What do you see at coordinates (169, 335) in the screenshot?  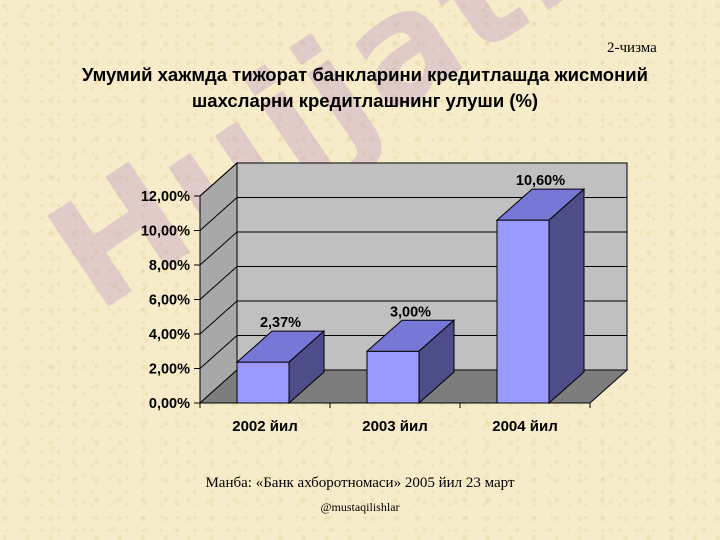 I see `y-tick-label: 4,00%` at bounding box center [169, 335].